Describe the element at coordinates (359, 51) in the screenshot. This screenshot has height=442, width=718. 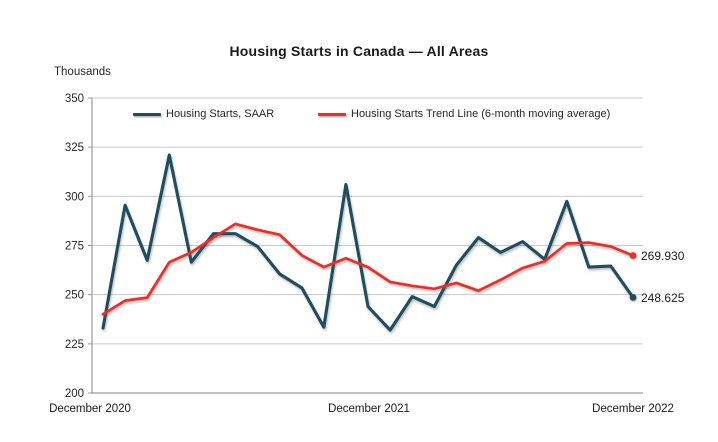
I see `chart-title: Housing Starts in Canada — All Areas` at that location.